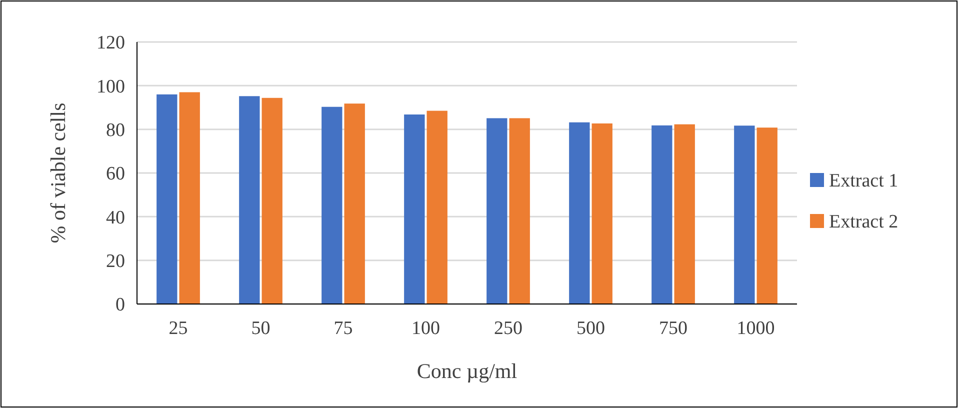 This screenshot has height=408, width=958. I want to click on legend-label: Extract 2, so click(863, 222).